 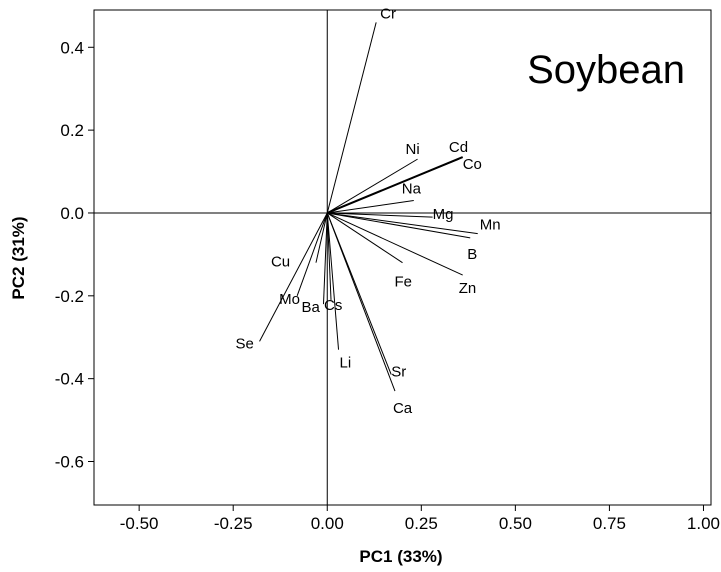 What do you see at coordinates (346, 363) in the screenshot?
I see `vector-label-li: Li` at bounding box center [346, 363].